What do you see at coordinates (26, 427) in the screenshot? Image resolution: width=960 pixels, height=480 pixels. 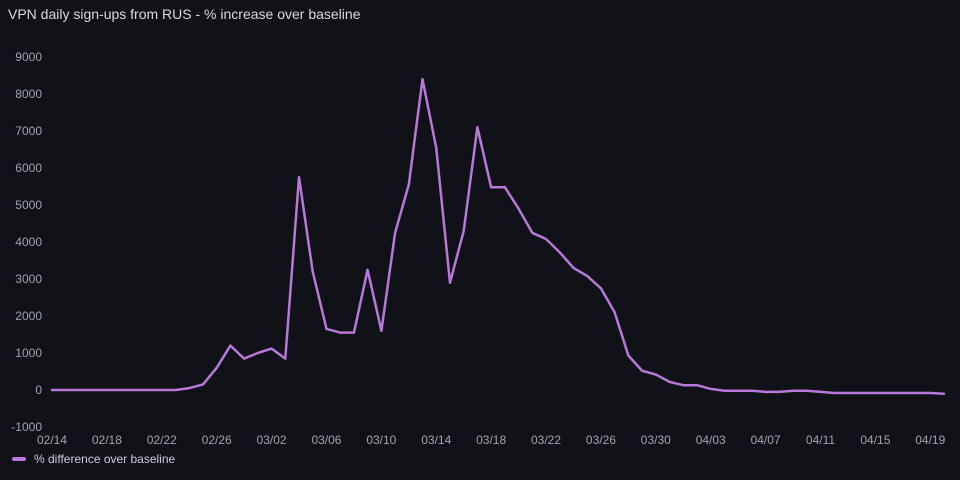 I see `y-tick-label: -1000` at bounding box center [26, 427].